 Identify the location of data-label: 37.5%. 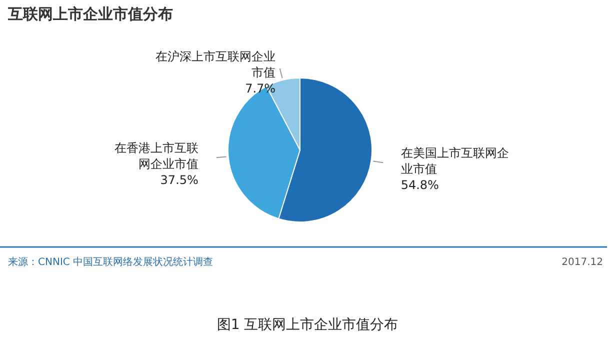
(179, 179).